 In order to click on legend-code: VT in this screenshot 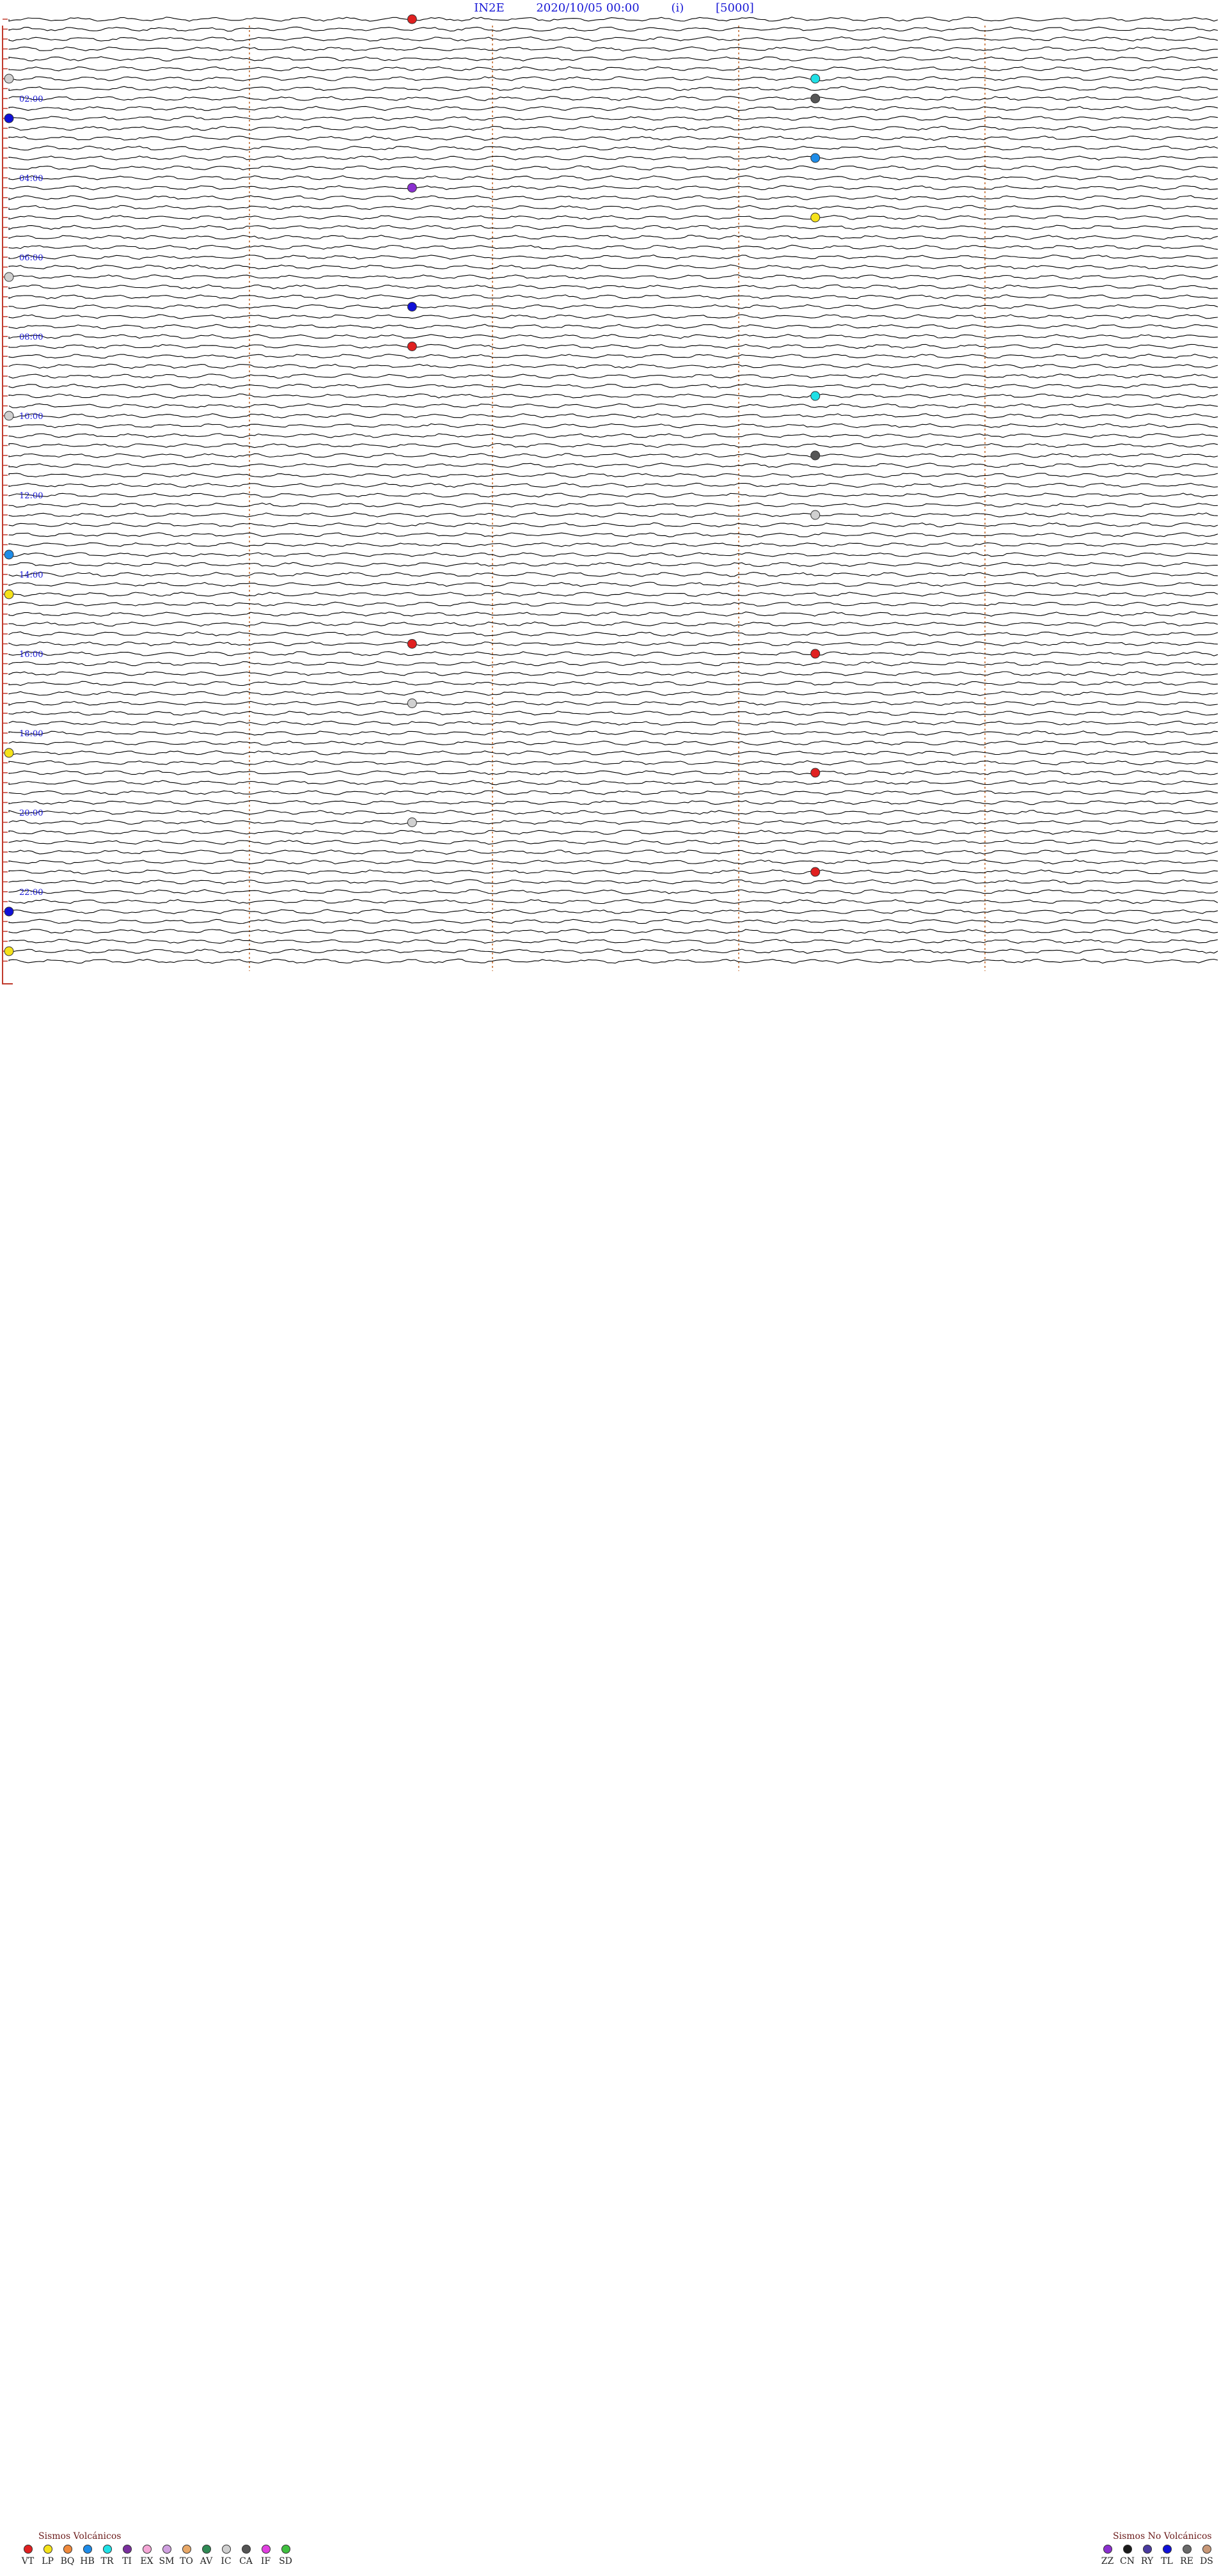, I will do `click(28, 2561)`.